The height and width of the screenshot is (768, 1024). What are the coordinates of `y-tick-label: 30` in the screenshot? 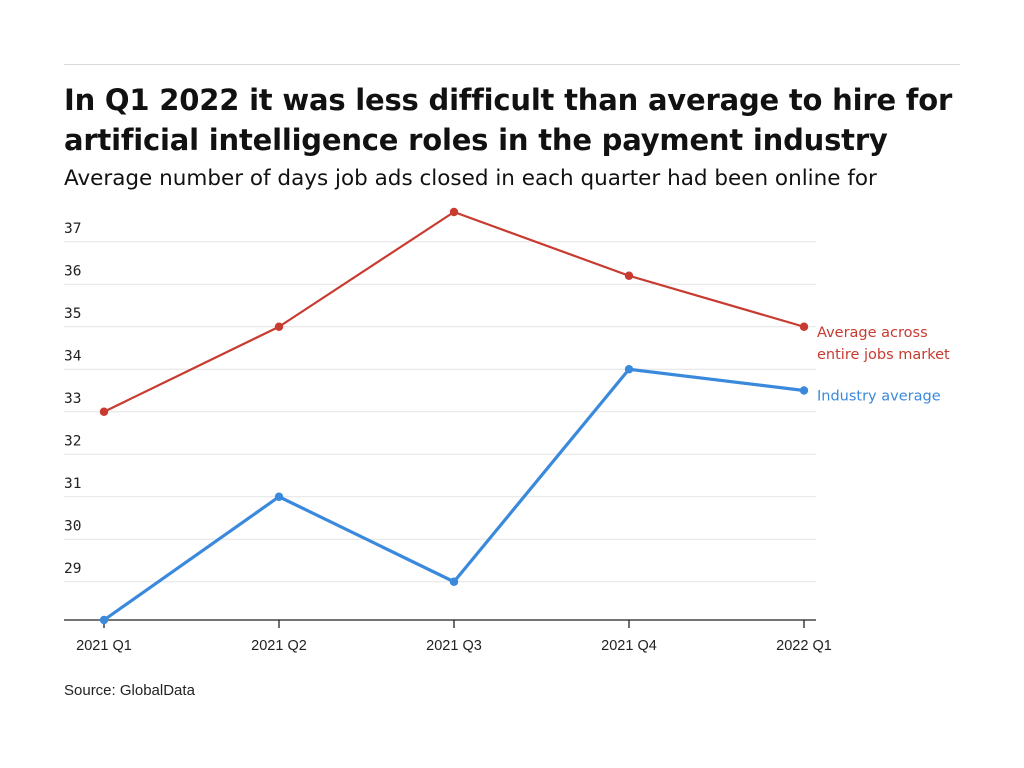 It's located at (72, 526).